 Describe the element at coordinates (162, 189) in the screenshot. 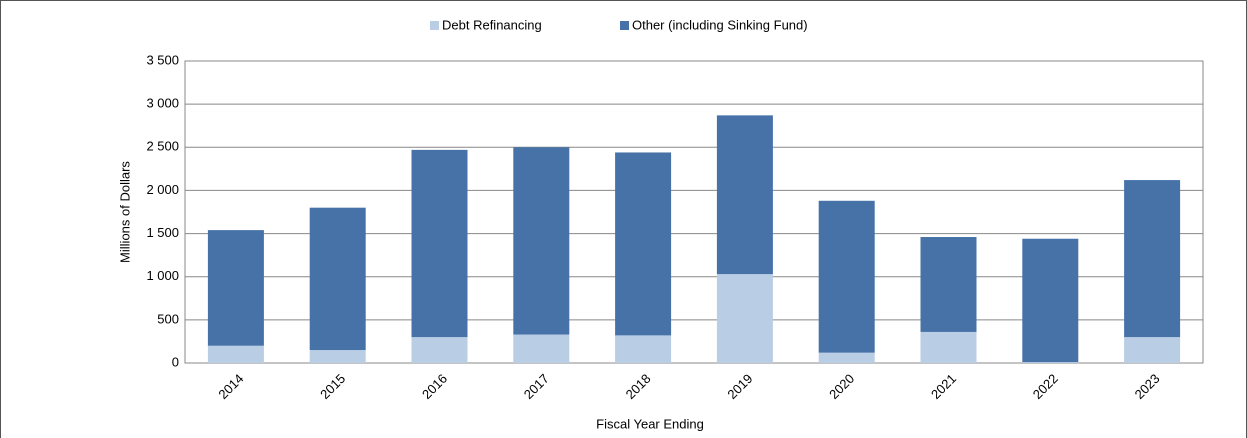

I see `y-tick-label: 2 000` at that location.